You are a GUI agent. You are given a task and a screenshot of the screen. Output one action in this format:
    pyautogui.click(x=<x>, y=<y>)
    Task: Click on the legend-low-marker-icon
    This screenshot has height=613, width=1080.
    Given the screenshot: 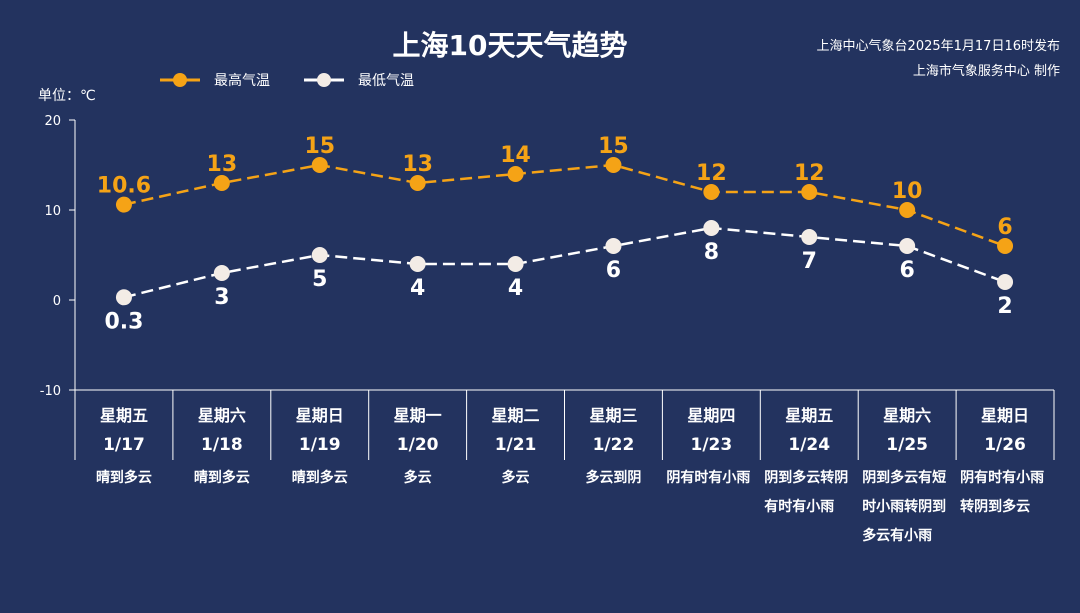 What is the action you would take?
    pyautogui.click(x=324, y=80)
    